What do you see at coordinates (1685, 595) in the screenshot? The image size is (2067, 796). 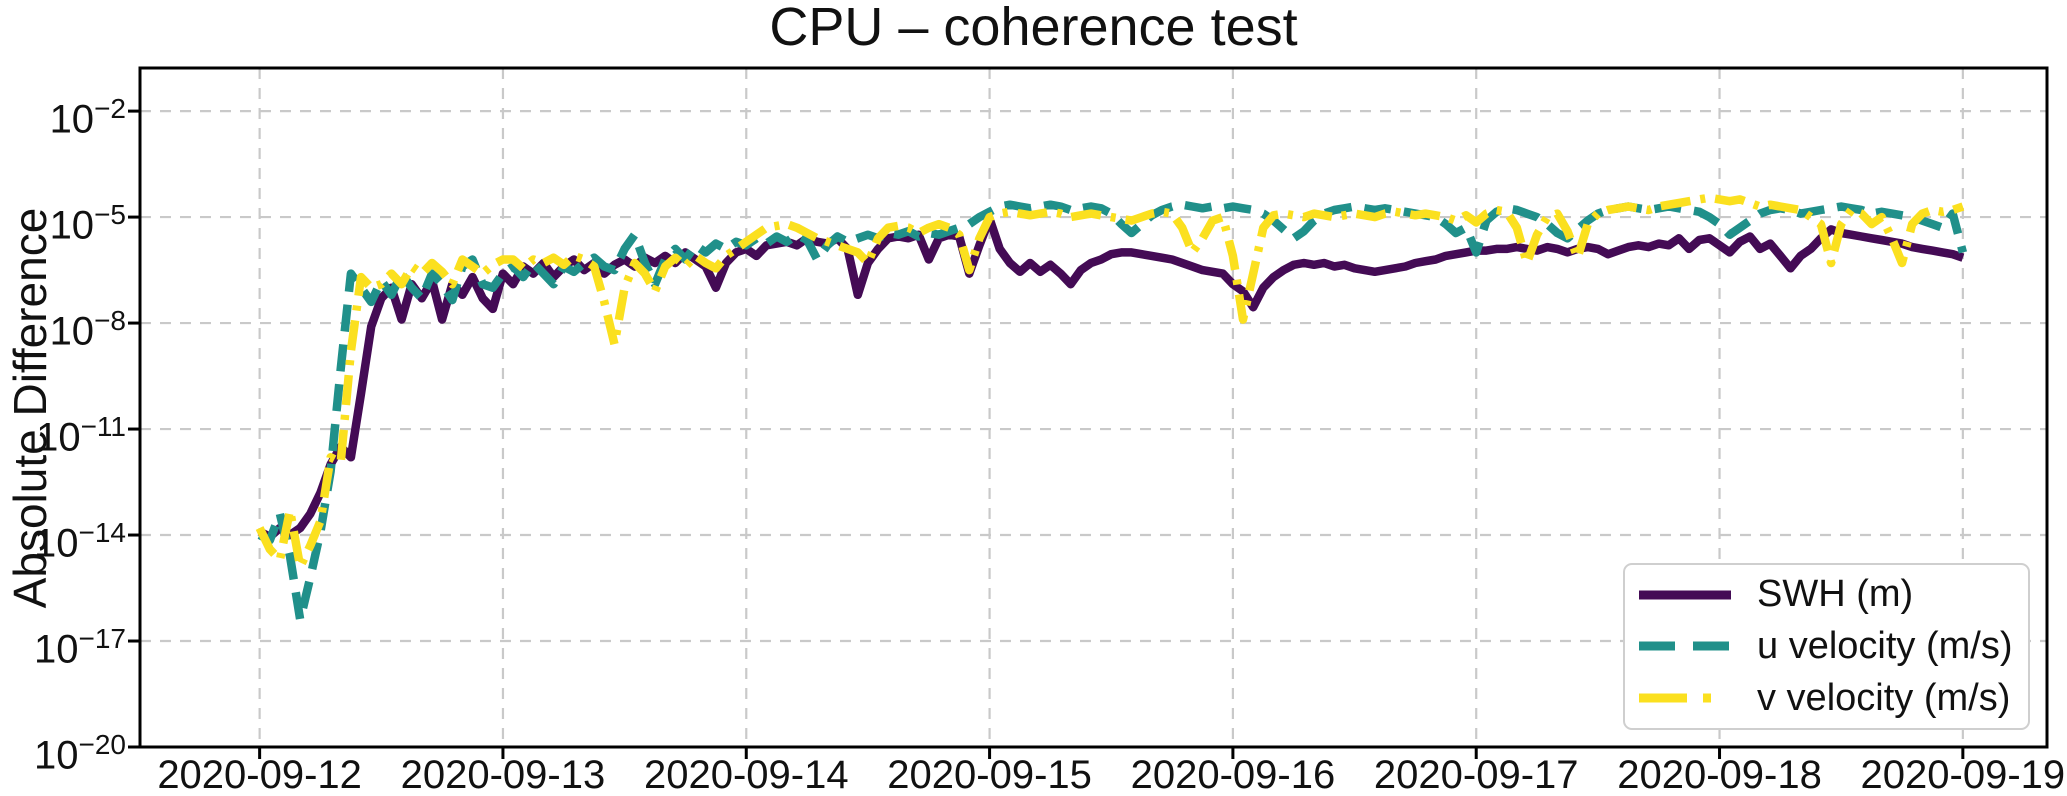 I see `legend-swatch-solid-line` at bounding box center [1685, 595].